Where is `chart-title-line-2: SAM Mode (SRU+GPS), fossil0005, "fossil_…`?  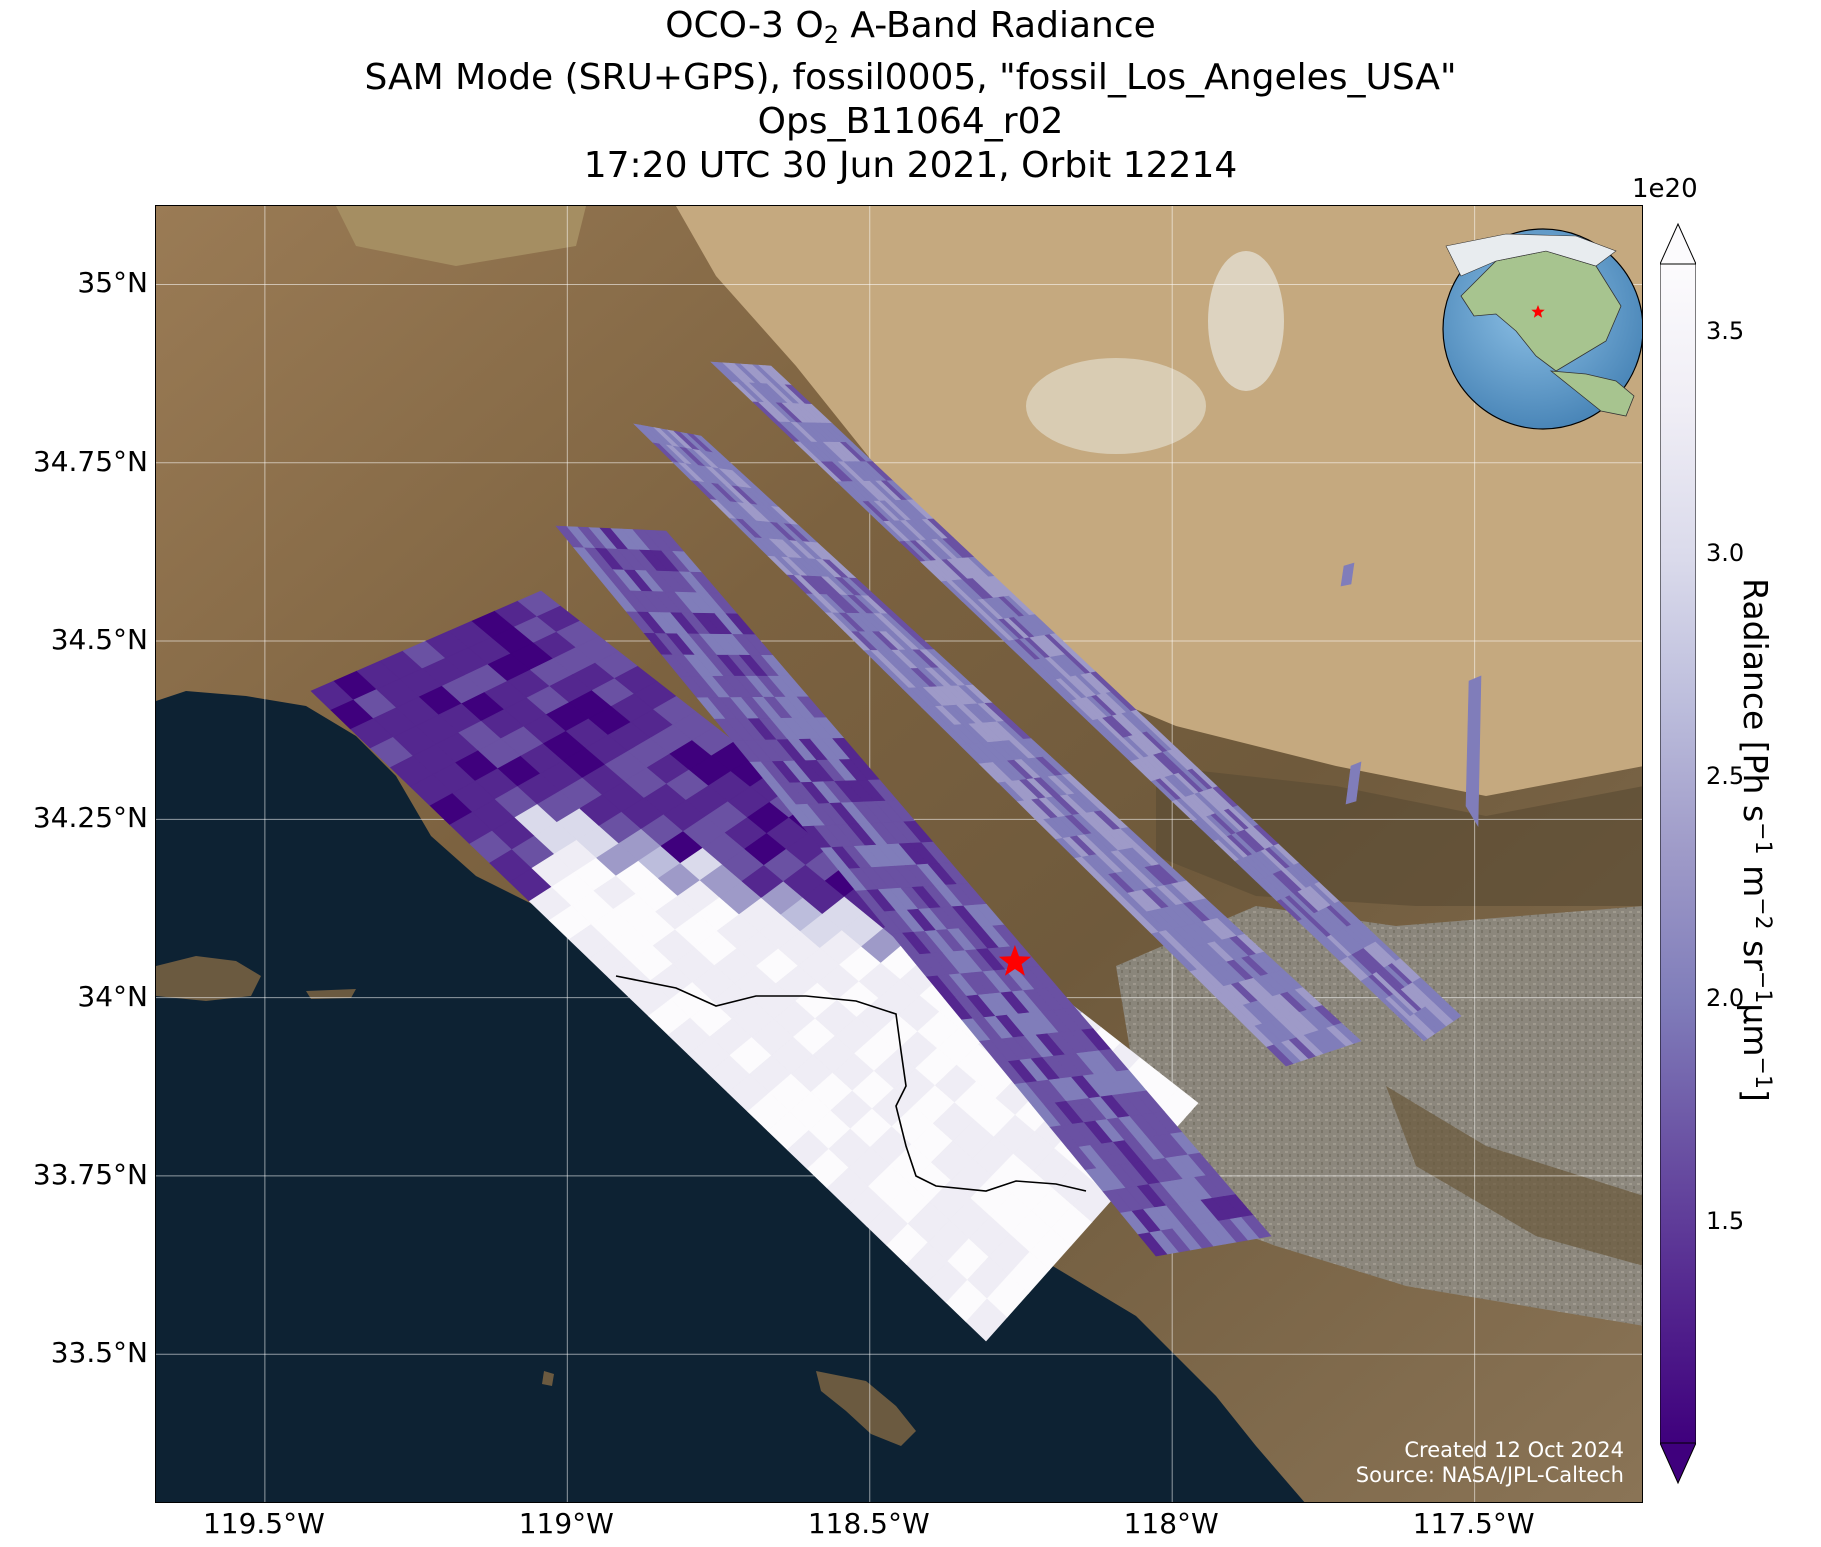 chart-title-line-2: SAM Mode (SRU+GPS), fossil0005, "fossil_… is located at coordinates (910, 77).